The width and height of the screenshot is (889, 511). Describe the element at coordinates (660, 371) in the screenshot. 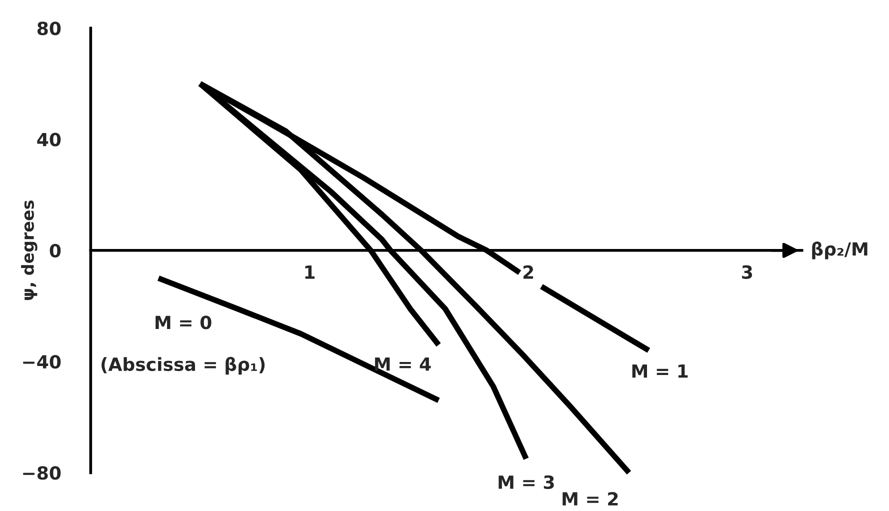

I see `series-label: M = 1` at that location.